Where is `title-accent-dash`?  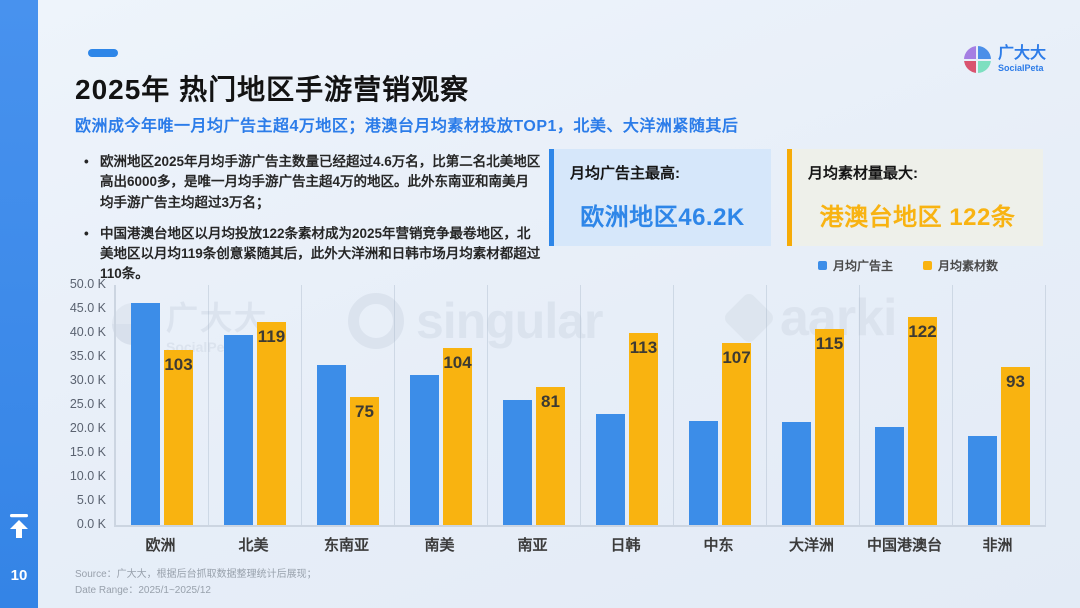
title-accent-dash is located at coordinates (103, 53).